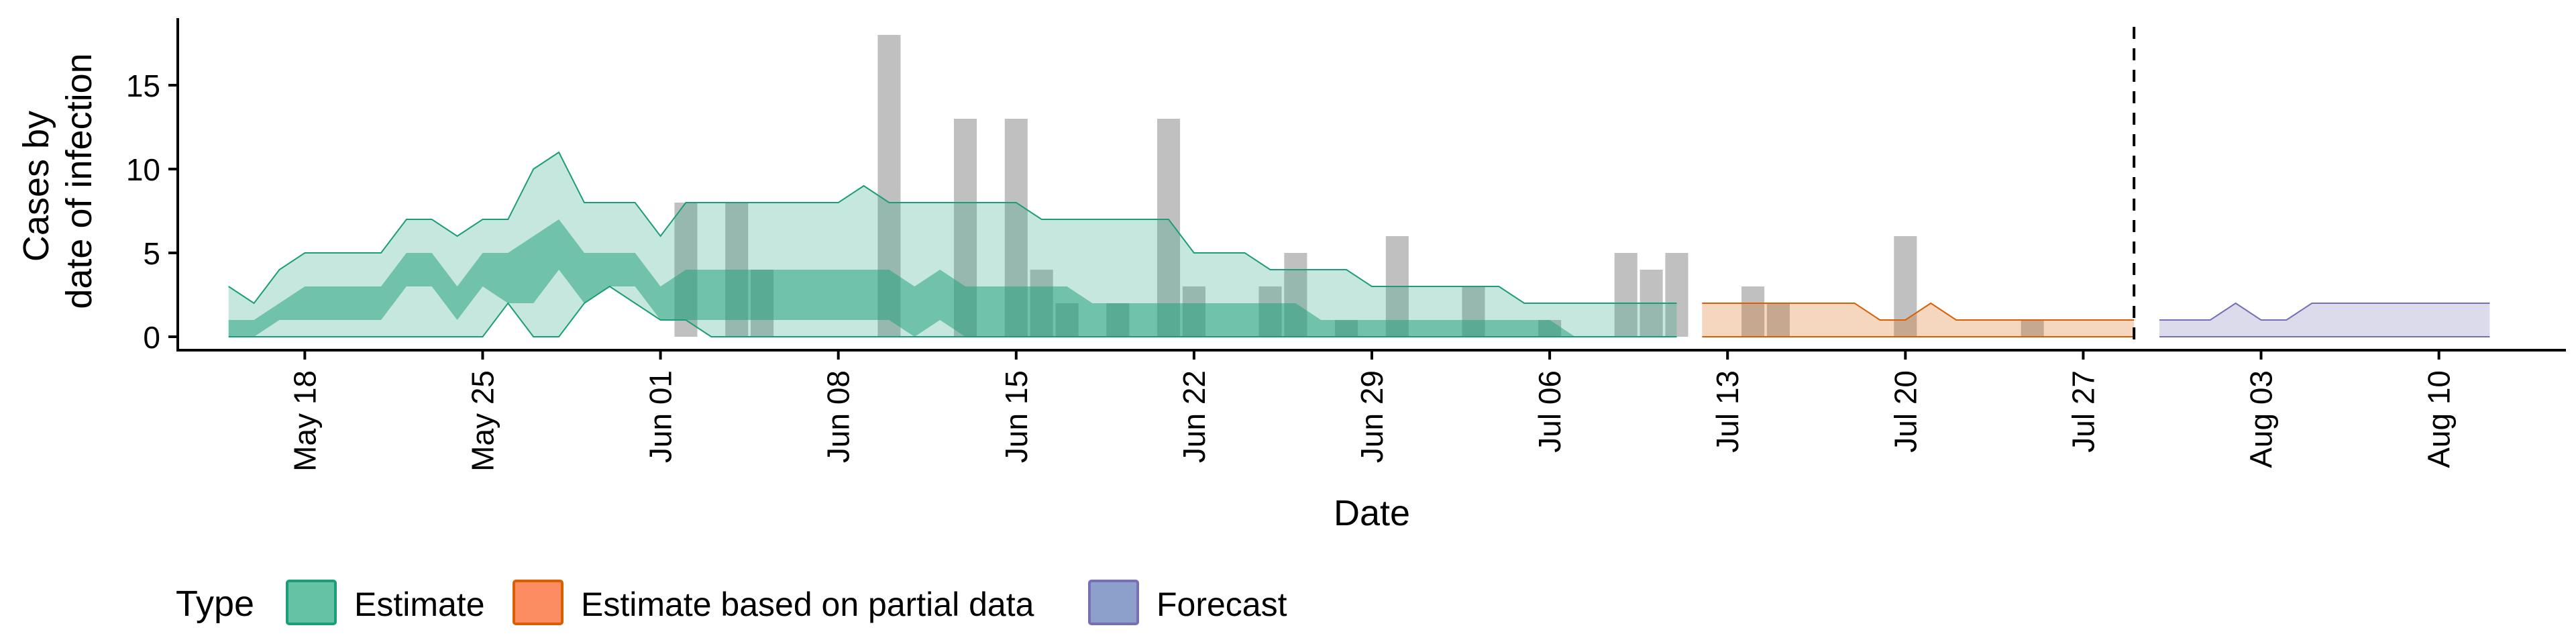  What do you see at coordinates (807, 604) in the screenshot?
I see `legend-label-partial: Estimate based on partial data` at bounding box center [807, 604].